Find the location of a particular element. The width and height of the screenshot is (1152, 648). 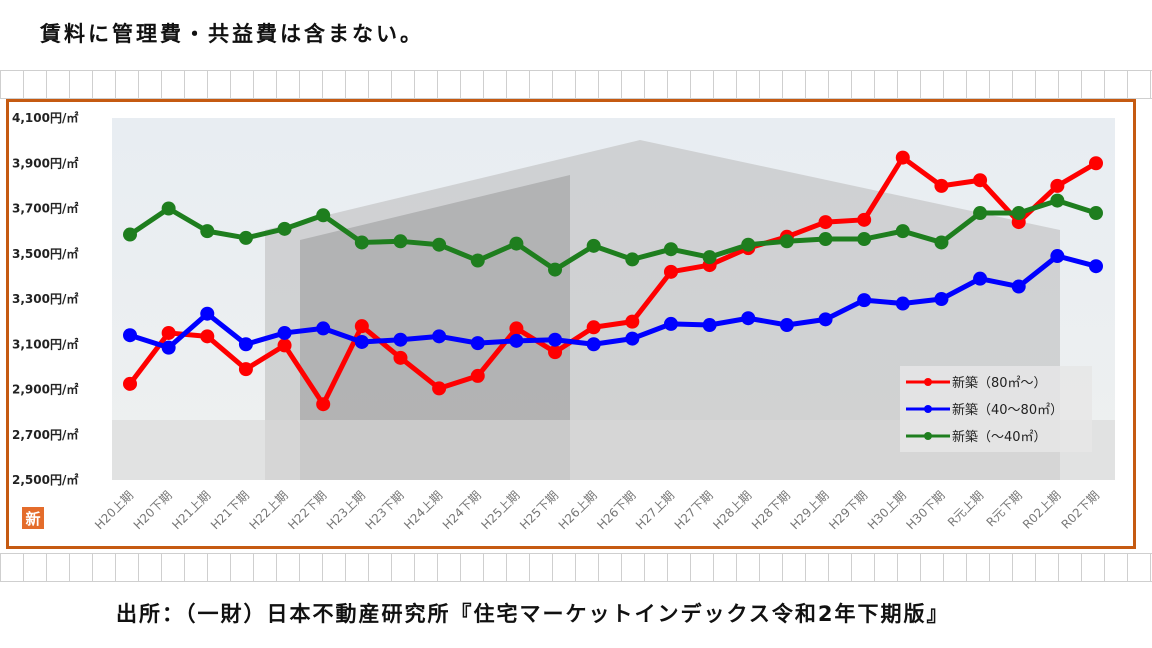

y-tick-label: 3,900円/㎡ is located at coordinates (45, 162).